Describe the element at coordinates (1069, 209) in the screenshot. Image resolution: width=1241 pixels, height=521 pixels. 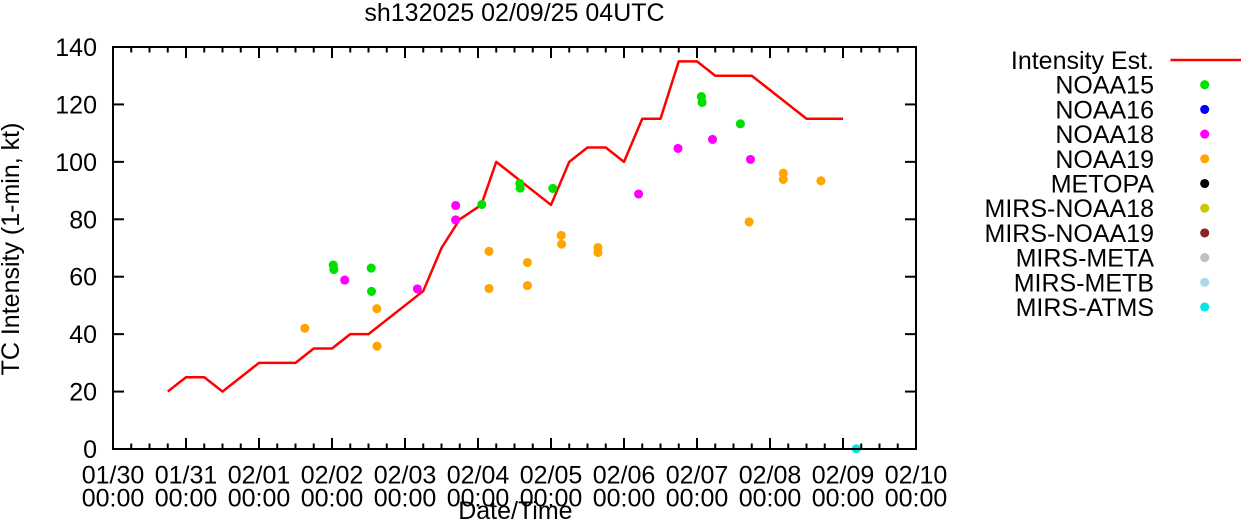
I see `svg-text: MIRS-NOAA18` at that location.